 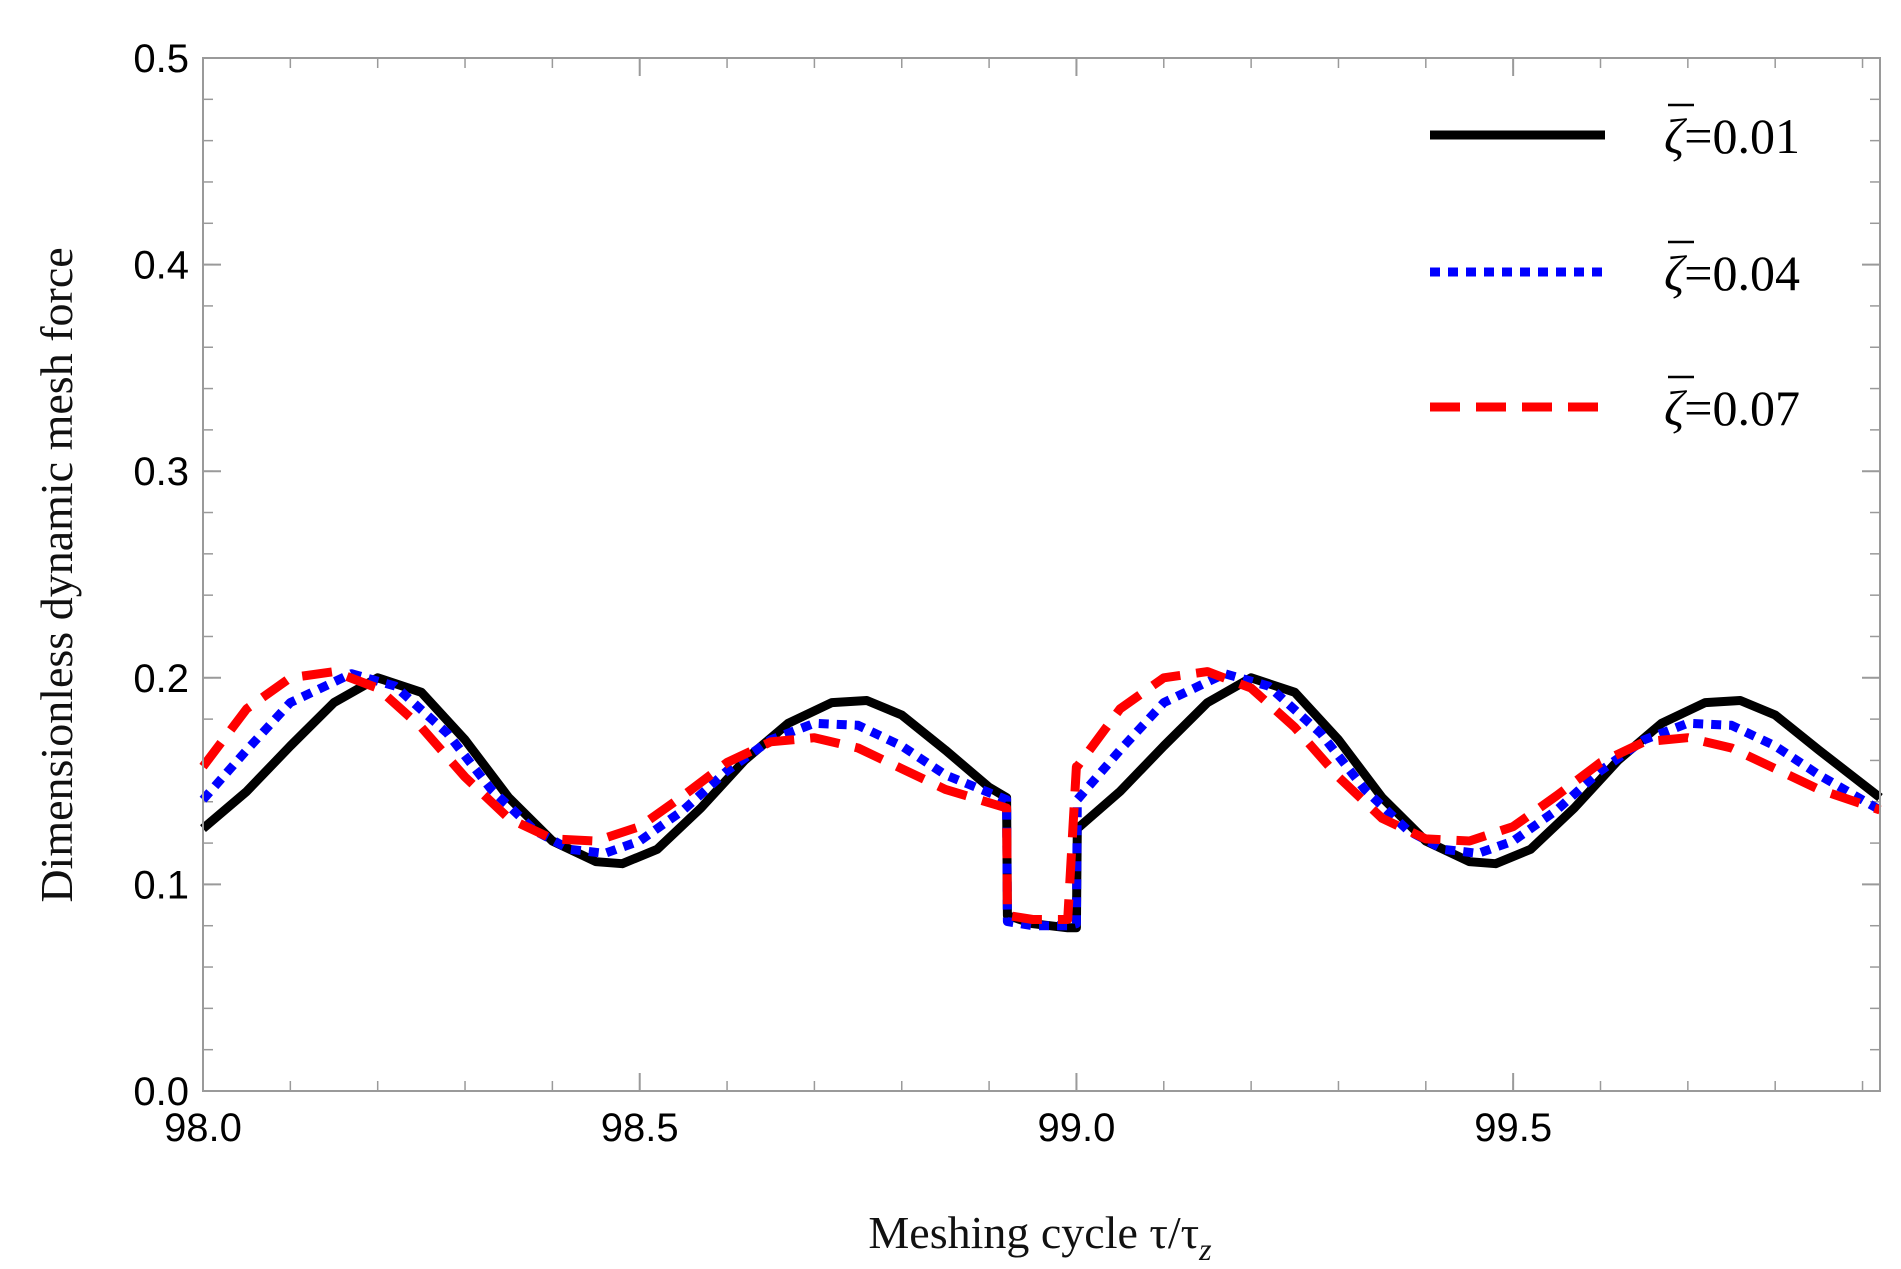 What do you see at coordinates (640, 1128) in the screenshot?
I see `x-tick-label: 98.5` at bounding box center [640, 1128].